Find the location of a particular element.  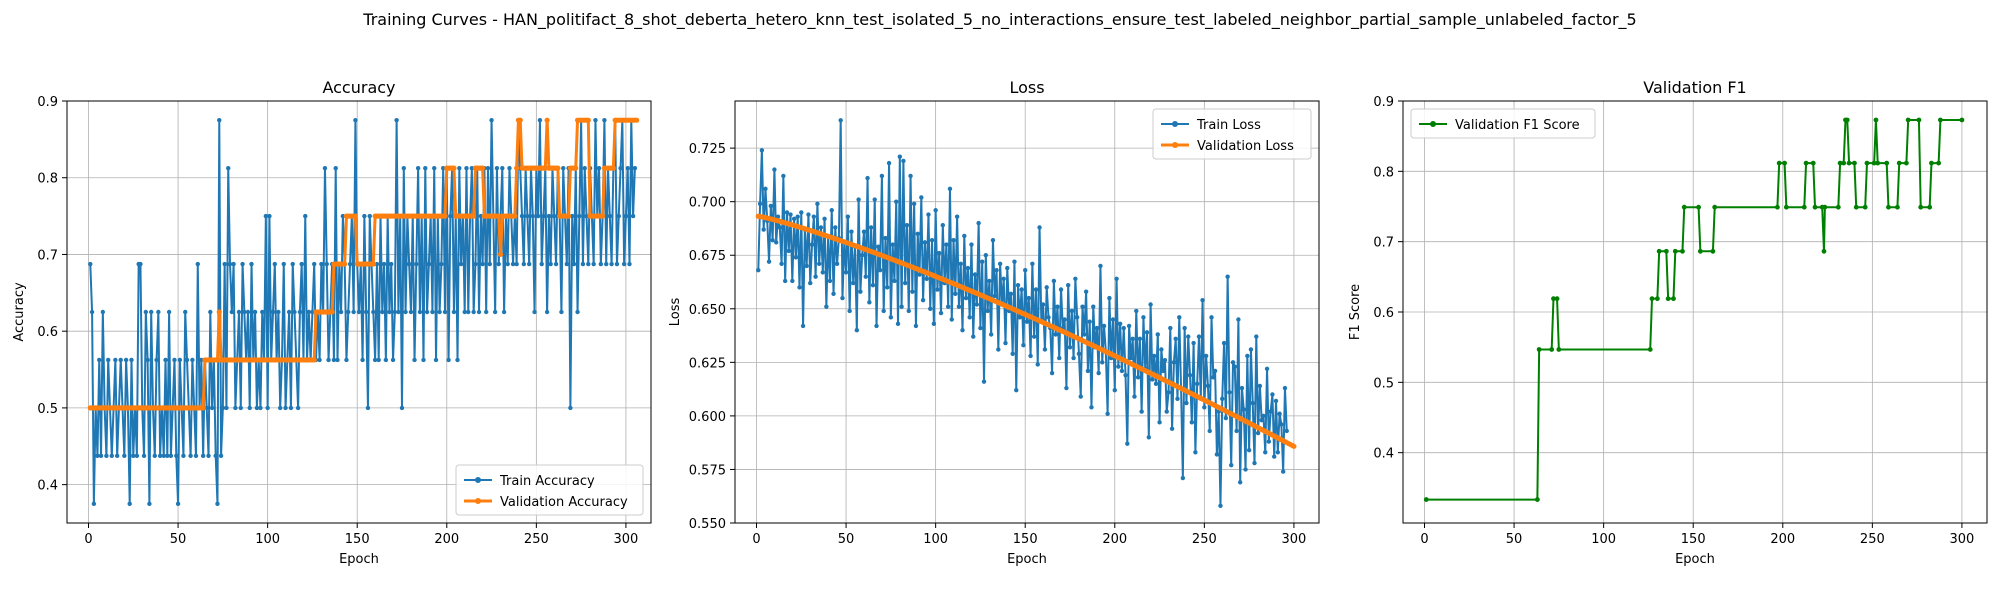

chart-title: Validation F1 is located at coordinates (1694, 87).